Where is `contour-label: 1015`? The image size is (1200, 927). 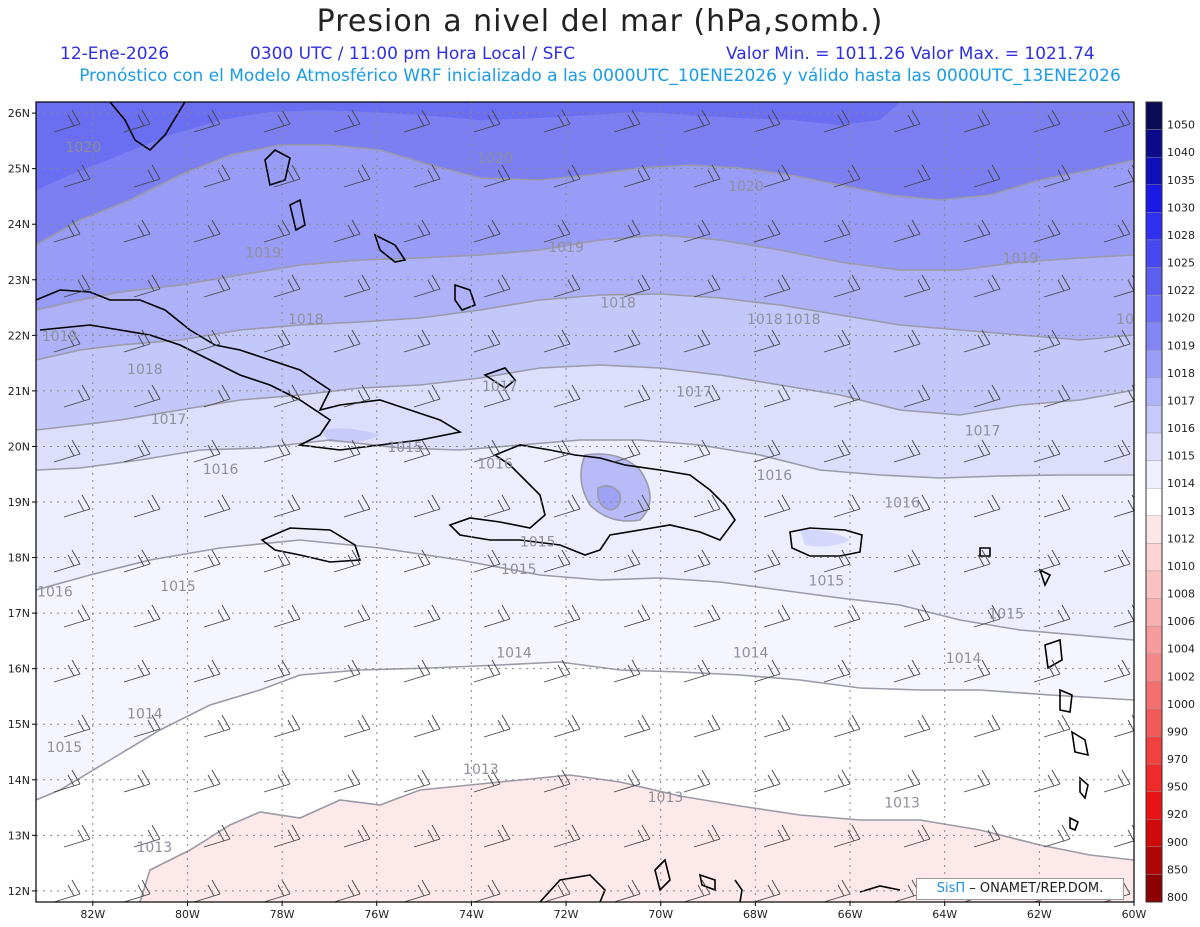 contour-label: 1015 is located at coordinates (538, 542).